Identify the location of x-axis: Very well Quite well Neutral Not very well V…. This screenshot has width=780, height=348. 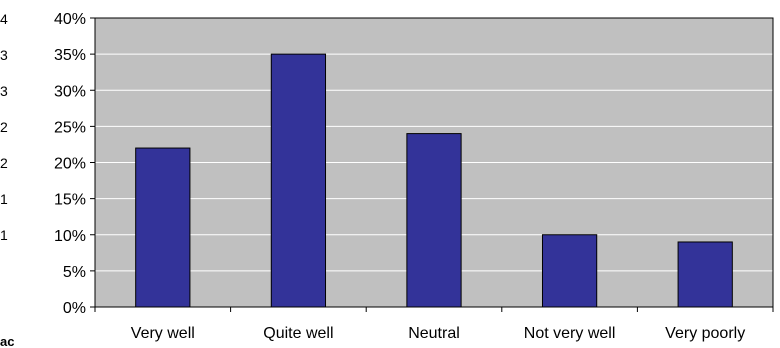
(434, 324).